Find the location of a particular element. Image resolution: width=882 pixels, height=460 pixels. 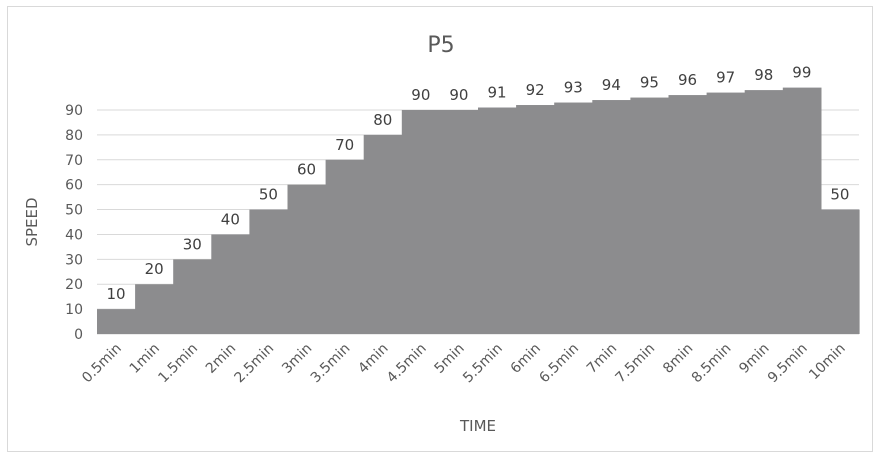

x-tick-label: 5.5min is located at coordinates (483, 364).